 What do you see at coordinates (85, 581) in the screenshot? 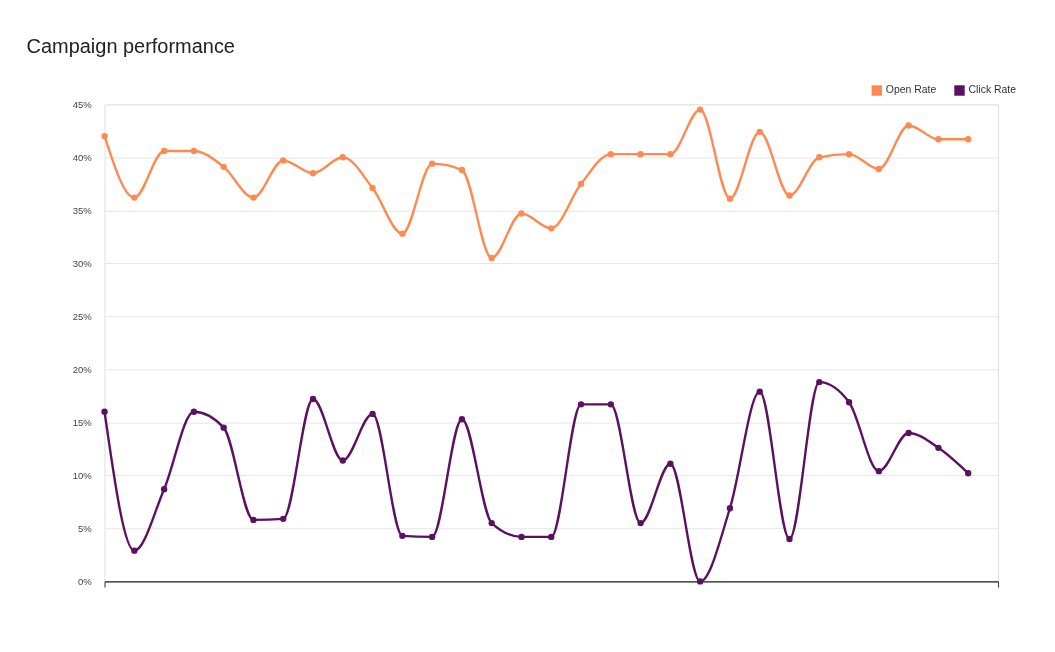
I see `y-tick-label: 0%` at bounding box center [85, 581].